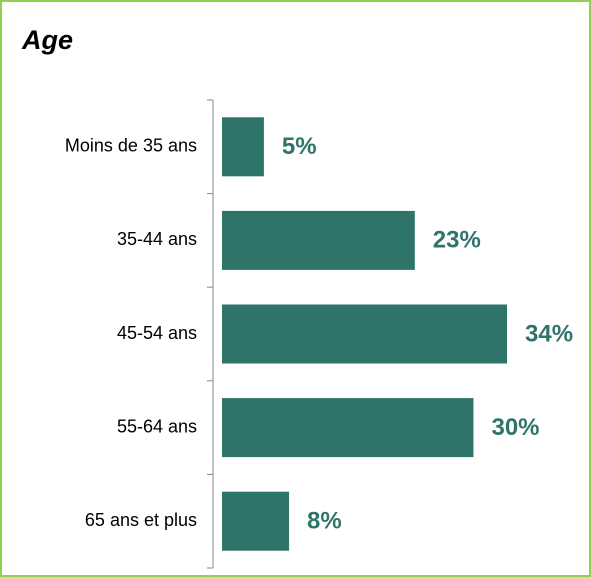  Describe the element at coordinates (47, 40) in the screenshot. I see `chart-title: Age` at that location.